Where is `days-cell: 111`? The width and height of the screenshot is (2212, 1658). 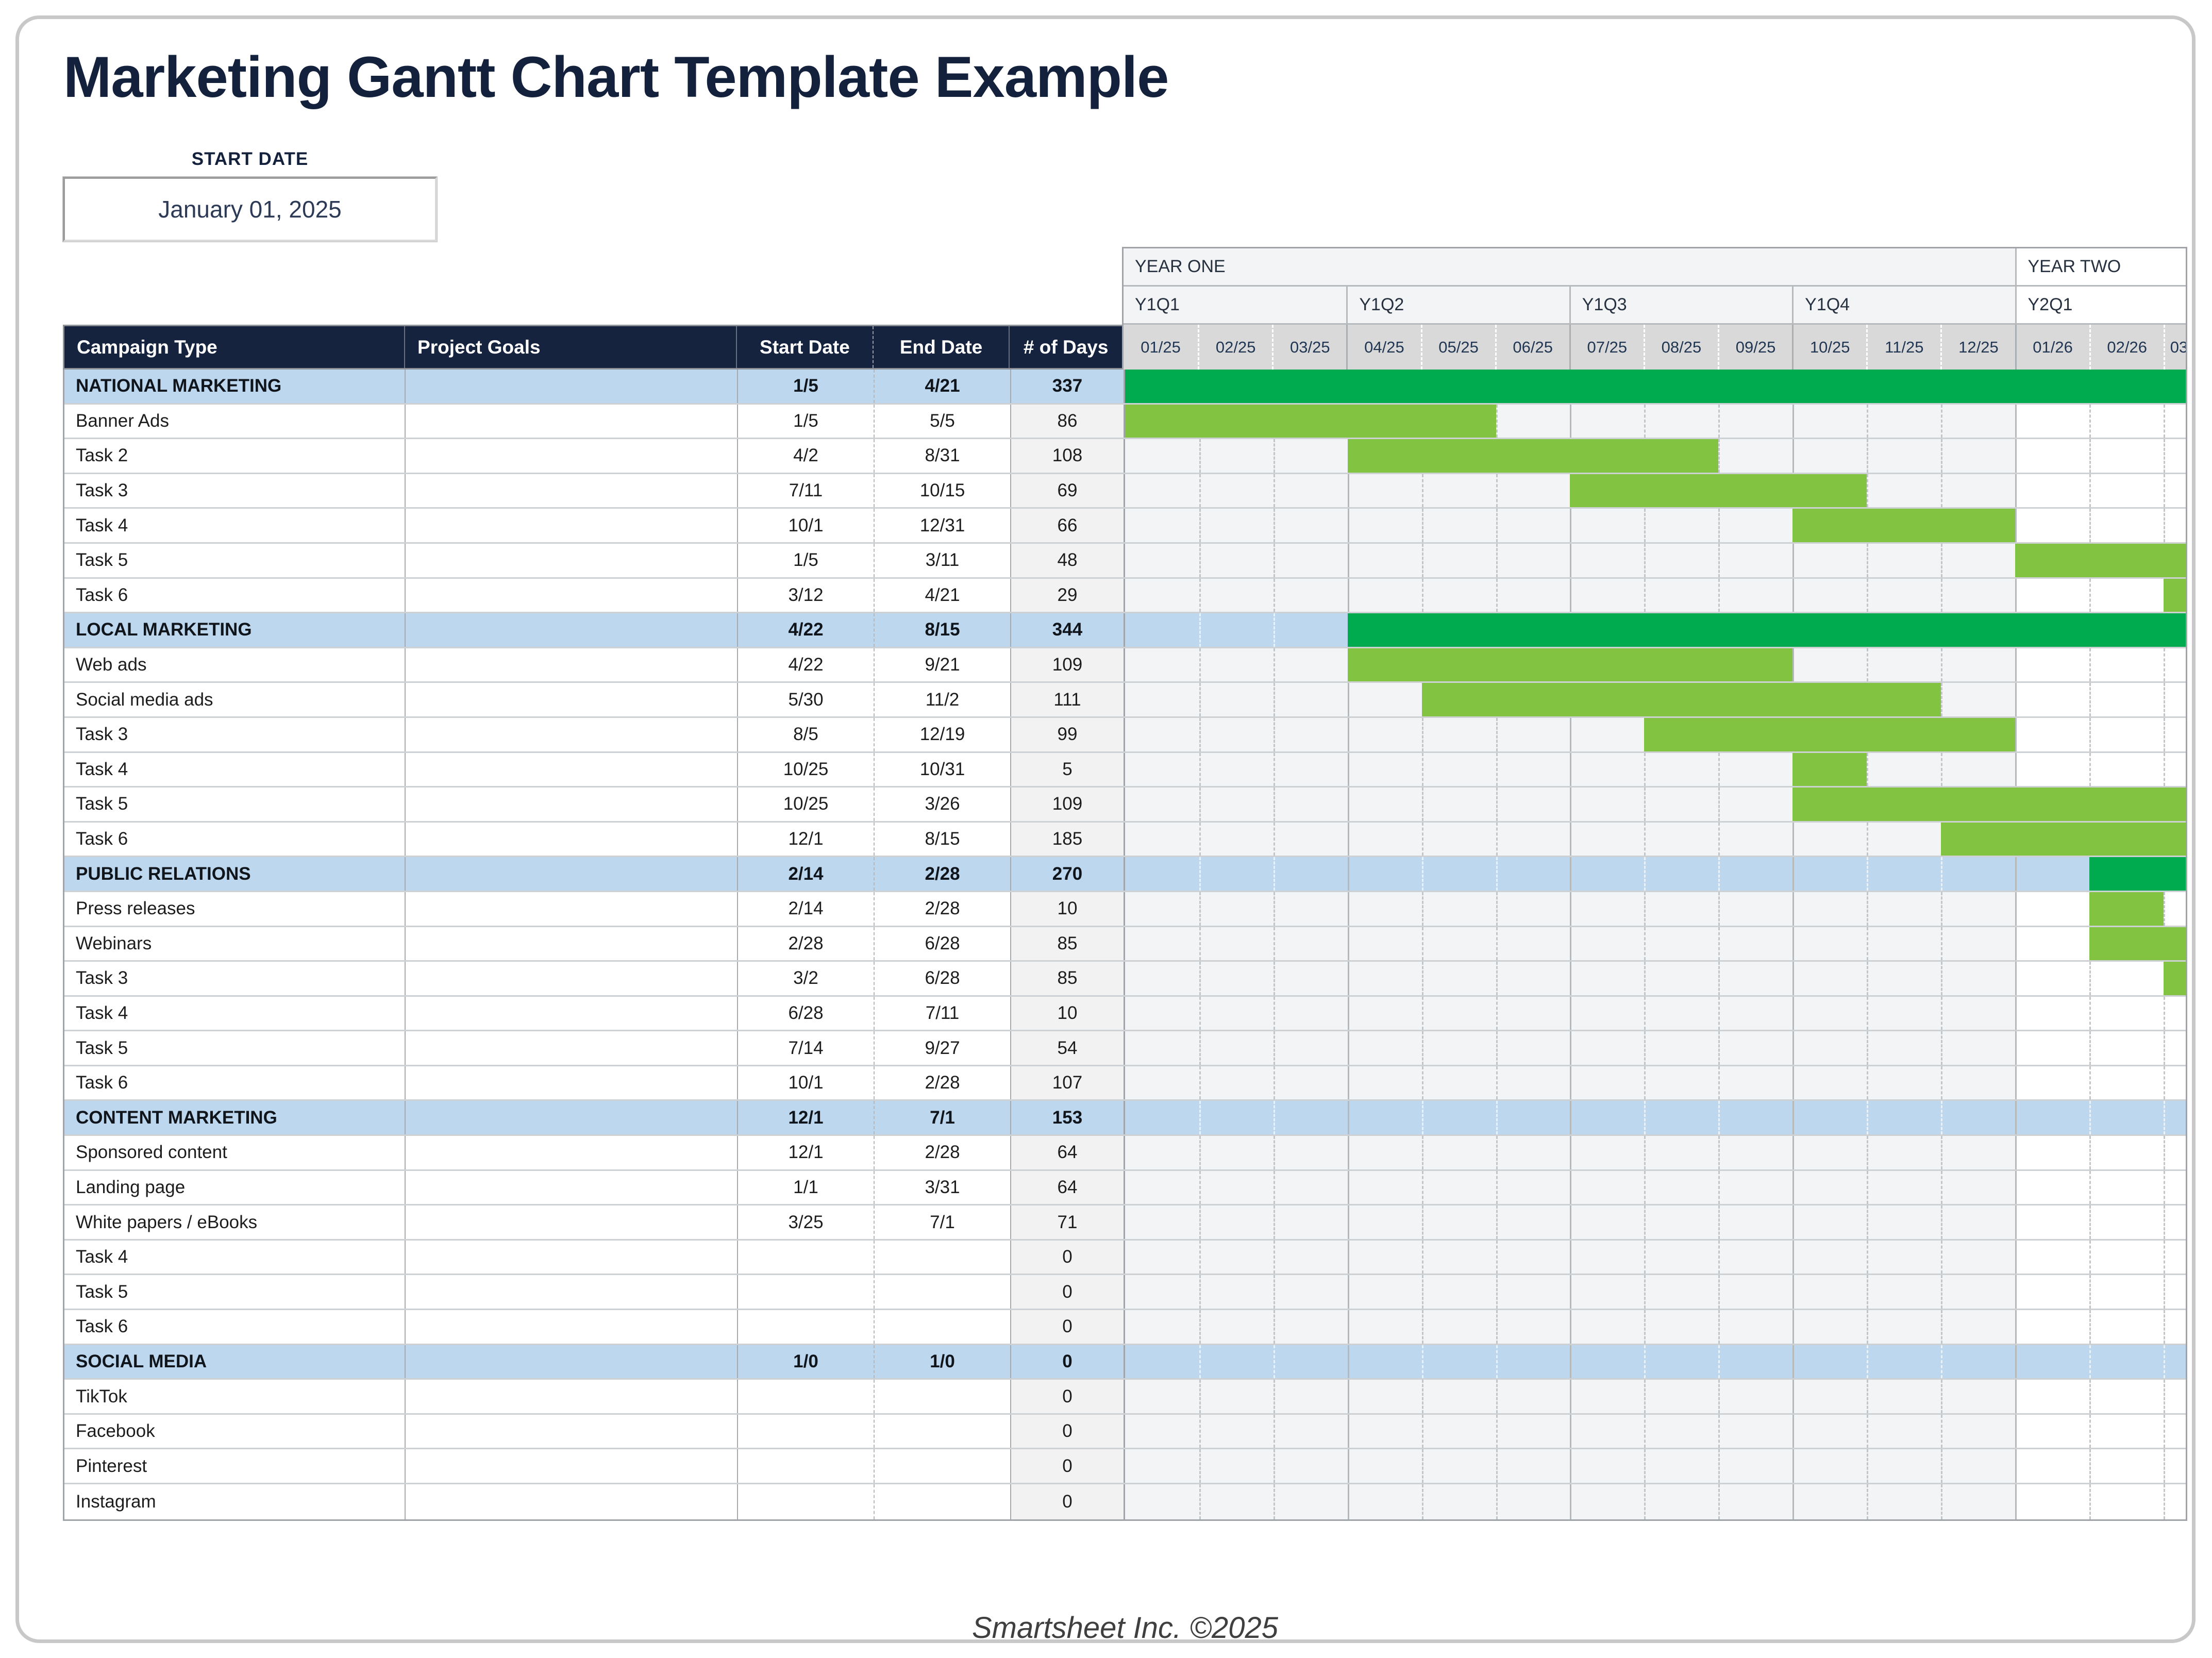
days-cell: 111 is located at coordinates (1067, 700).